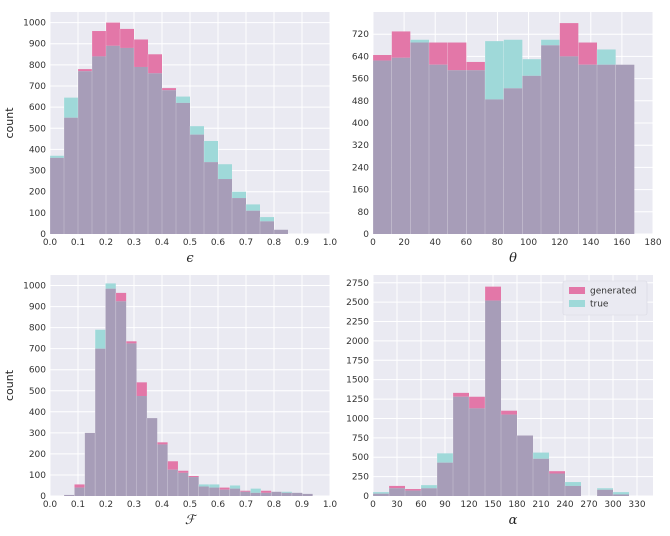 The height and width of the screenshot is (536, 670). What do you see at coordinates (528, 243) in the screenshot?
I see `x-tick-label: 100` at bounding box center [528, 243].